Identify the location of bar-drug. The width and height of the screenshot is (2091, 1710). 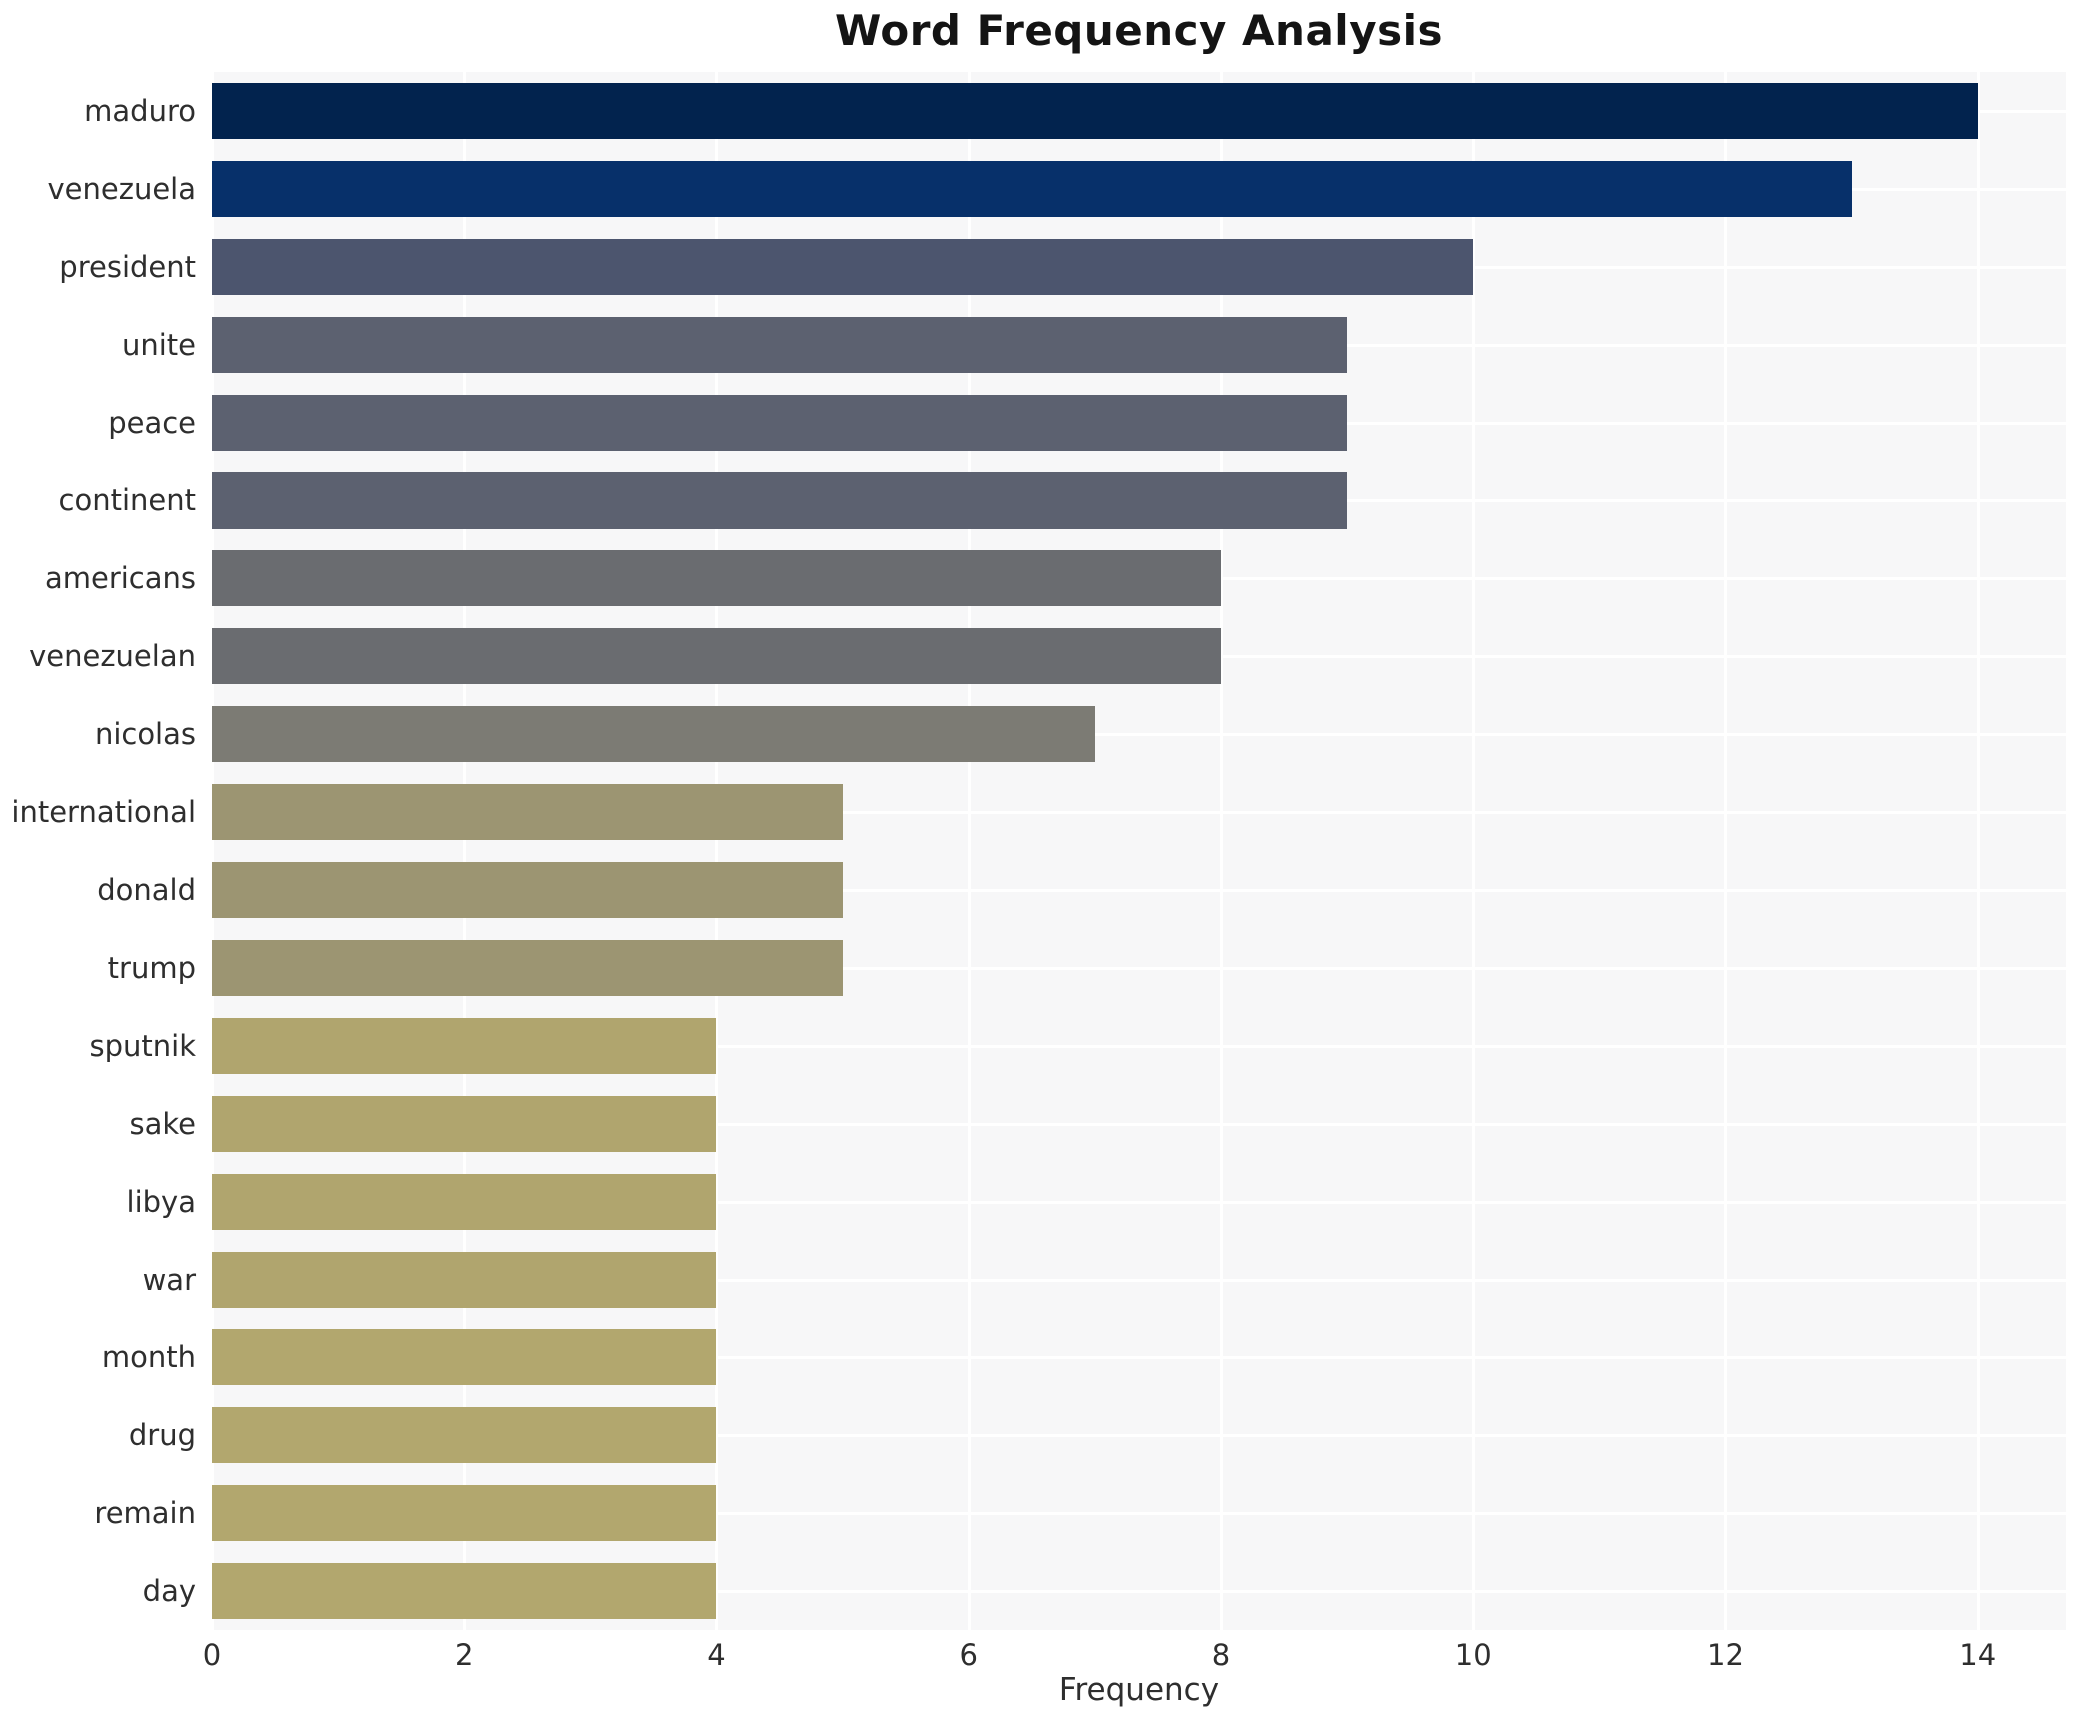
(464, 1435).